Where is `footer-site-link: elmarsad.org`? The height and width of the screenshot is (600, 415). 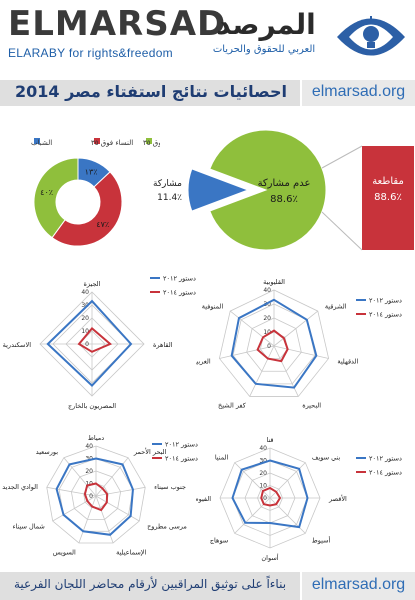 footer-site-link: elmarsad.org is located at coordinates (358, 584).